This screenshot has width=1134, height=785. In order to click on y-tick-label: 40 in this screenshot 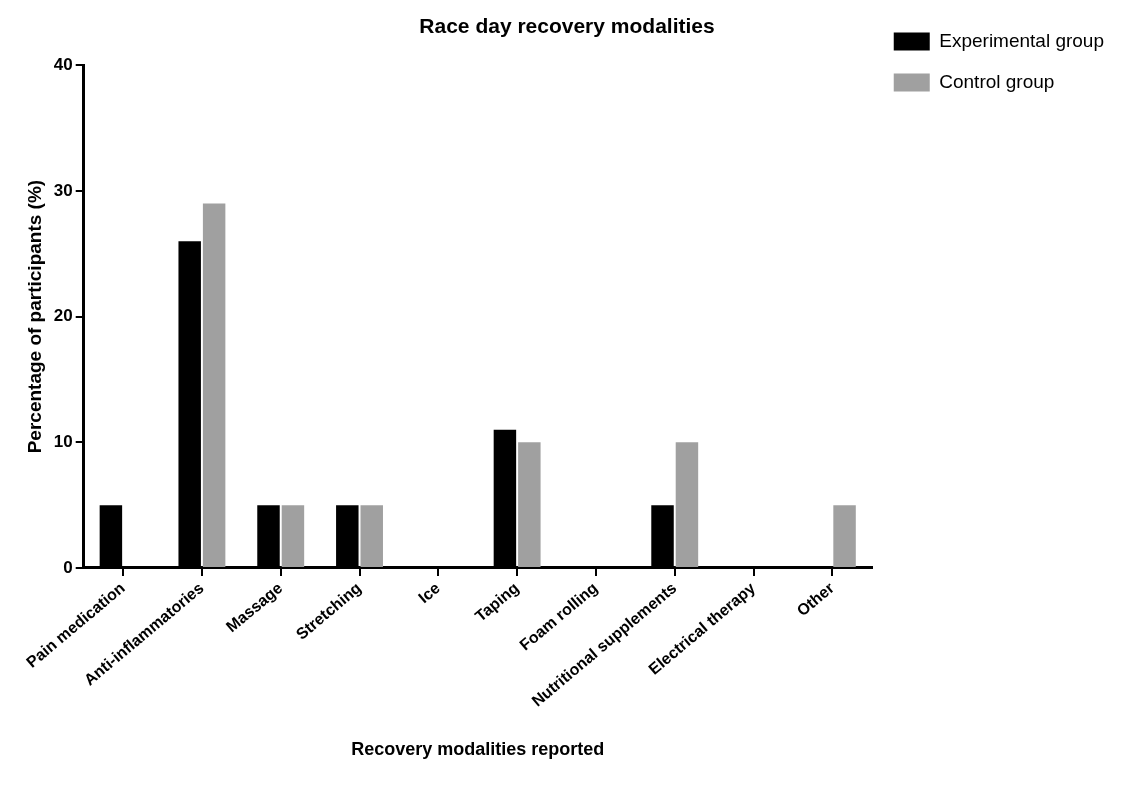, I will do `click(63, 64)`.